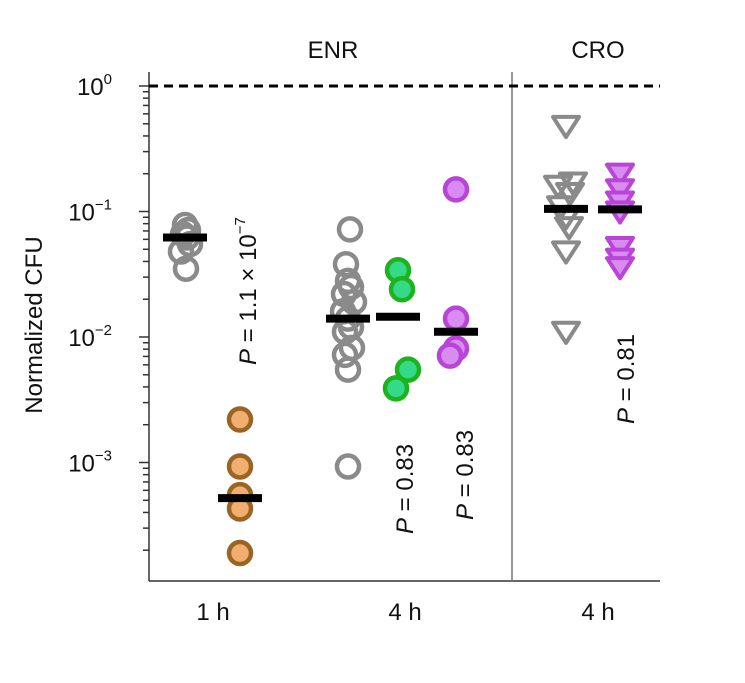 The image size is (745, 683). I want to click on p-value-exponent: −7, so click(240, 225).